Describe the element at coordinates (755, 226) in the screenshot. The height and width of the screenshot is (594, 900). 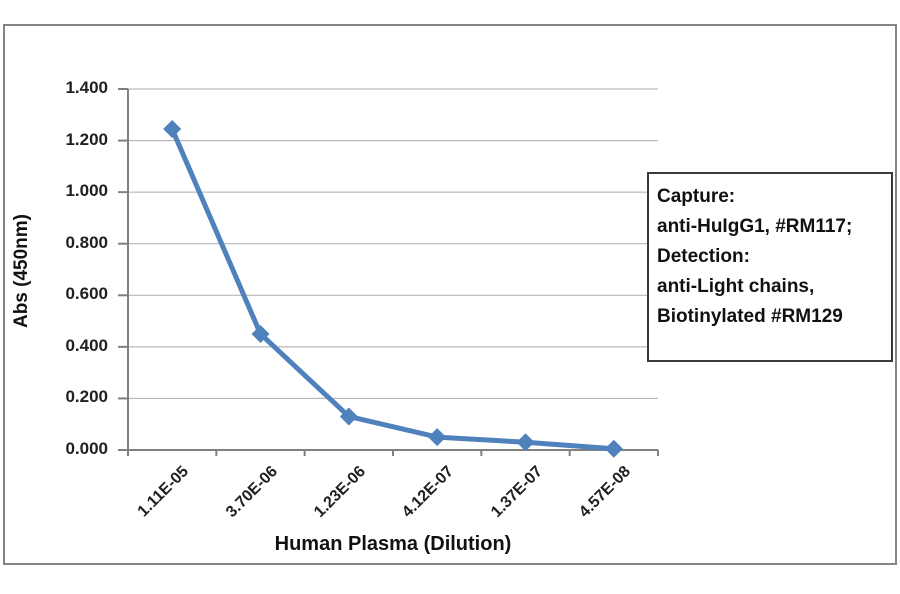
I see `annotation-line: anti-HuIgG1, #RM117;` at that location.